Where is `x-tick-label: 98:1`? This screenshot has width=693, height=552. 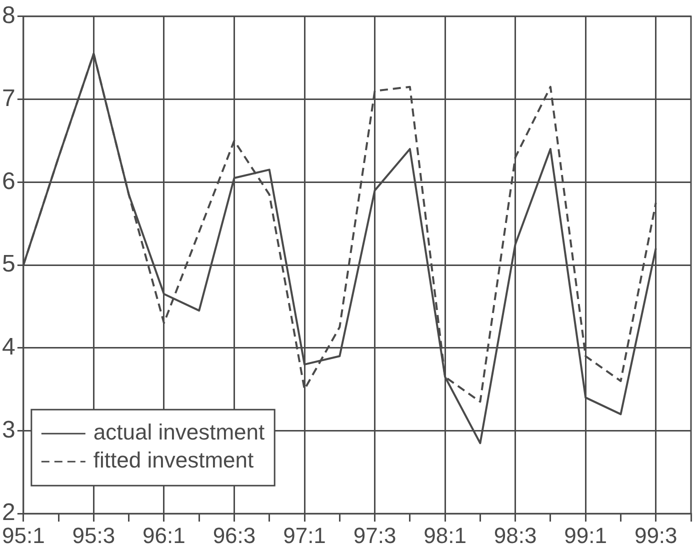 x-tick-label: 98:1 is located at coordinates (445, 535).